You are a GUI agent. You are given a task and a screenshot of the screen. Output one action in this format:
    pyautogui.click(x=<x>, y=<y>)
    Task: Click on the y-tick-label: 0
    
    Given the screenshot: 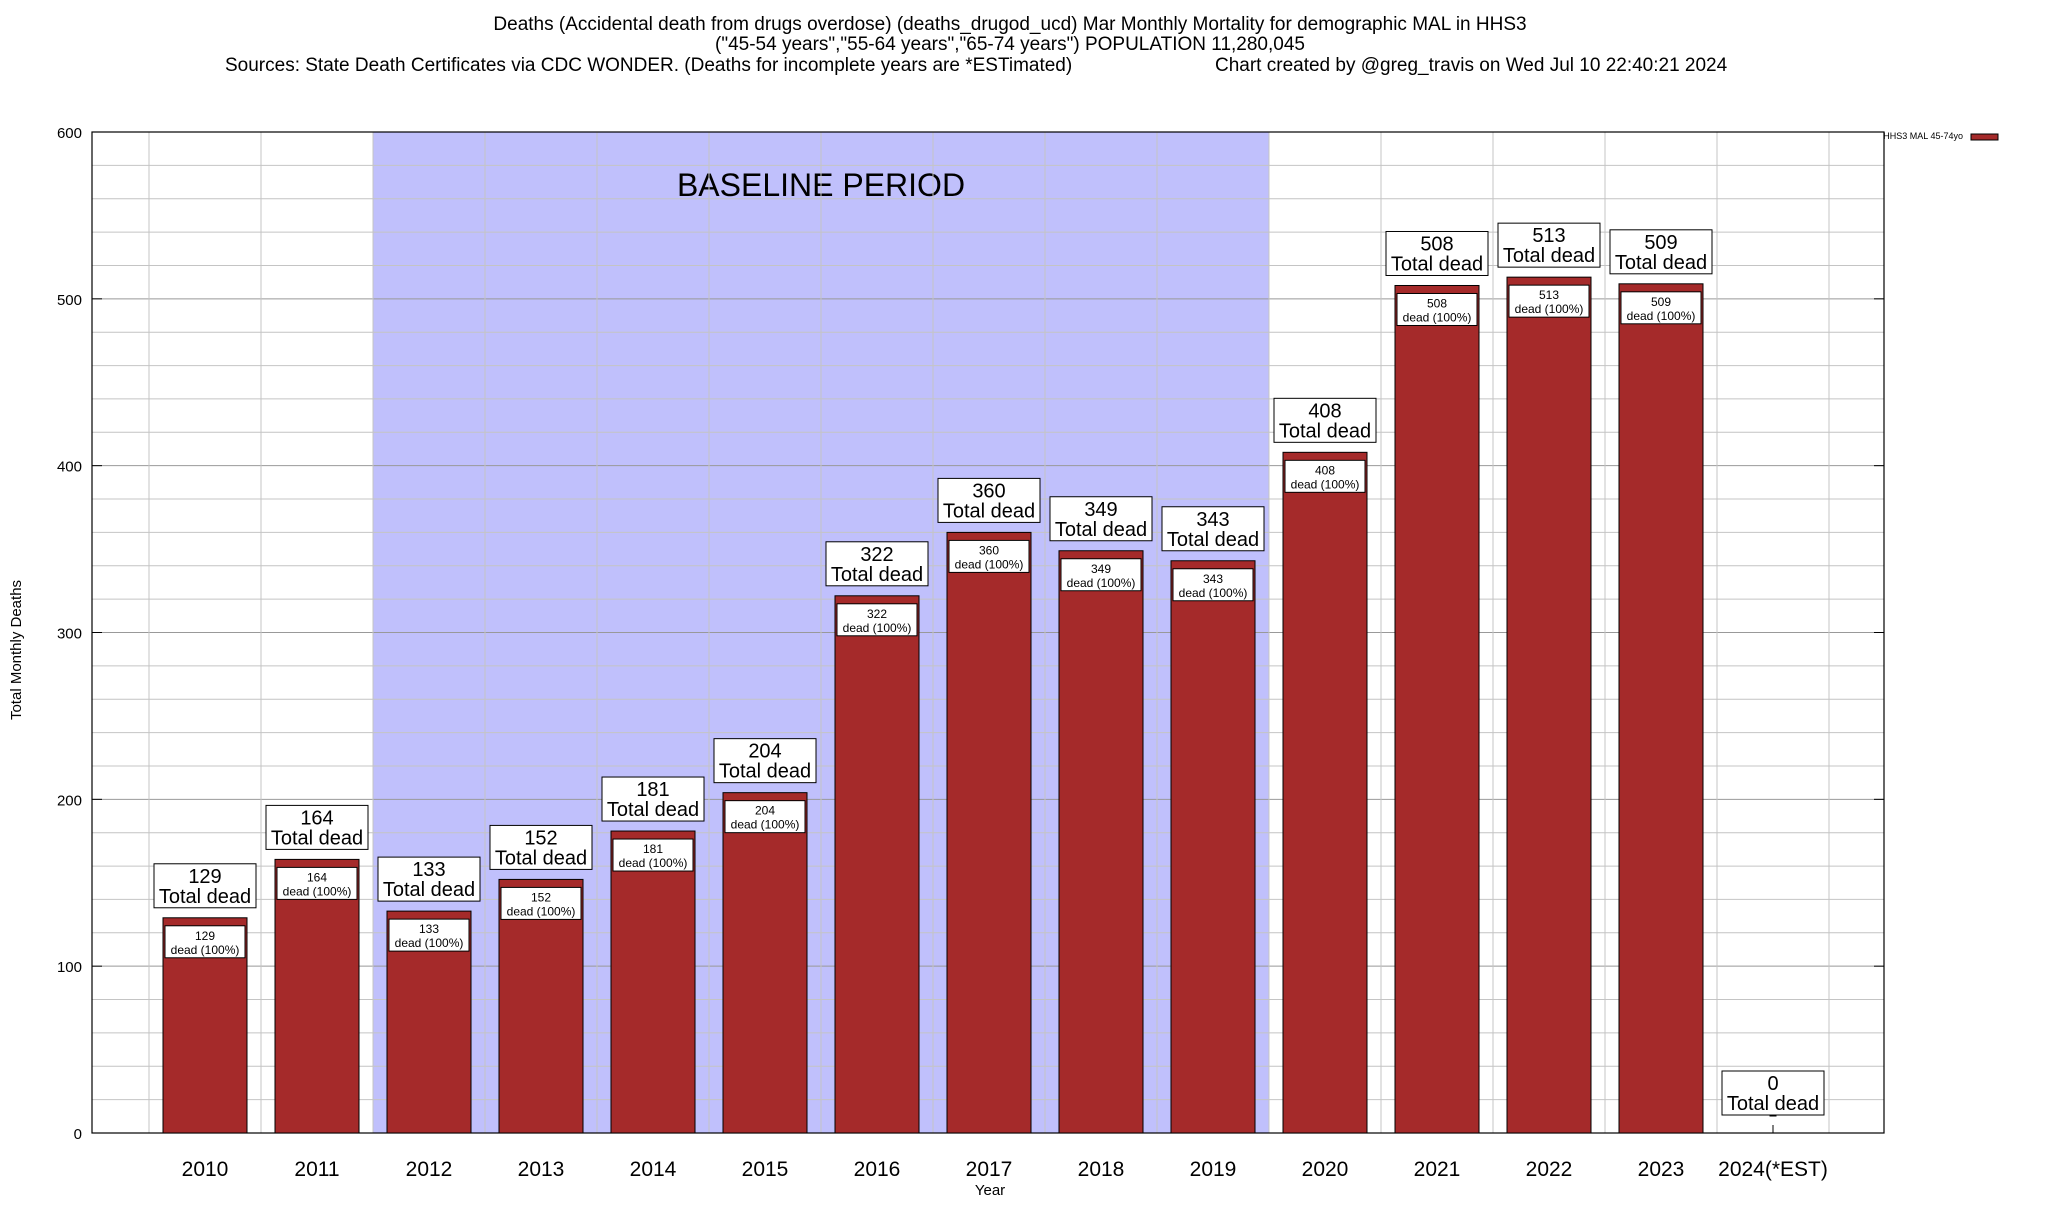 What is the action you would take?
    pyautogui.click(x=78, y=1134)
    